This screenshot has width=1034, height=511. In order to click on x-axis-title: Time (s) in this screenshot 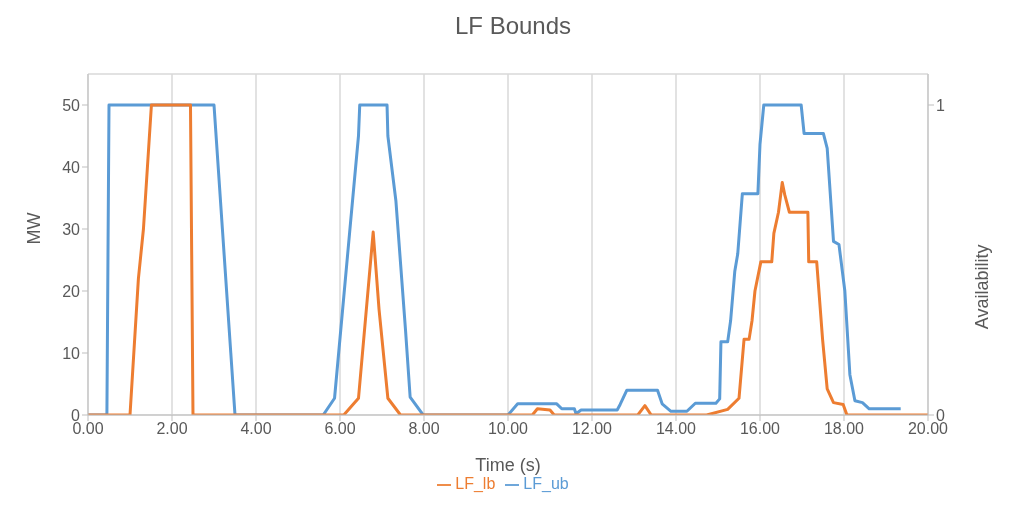, I will do `click(508, 465)`.